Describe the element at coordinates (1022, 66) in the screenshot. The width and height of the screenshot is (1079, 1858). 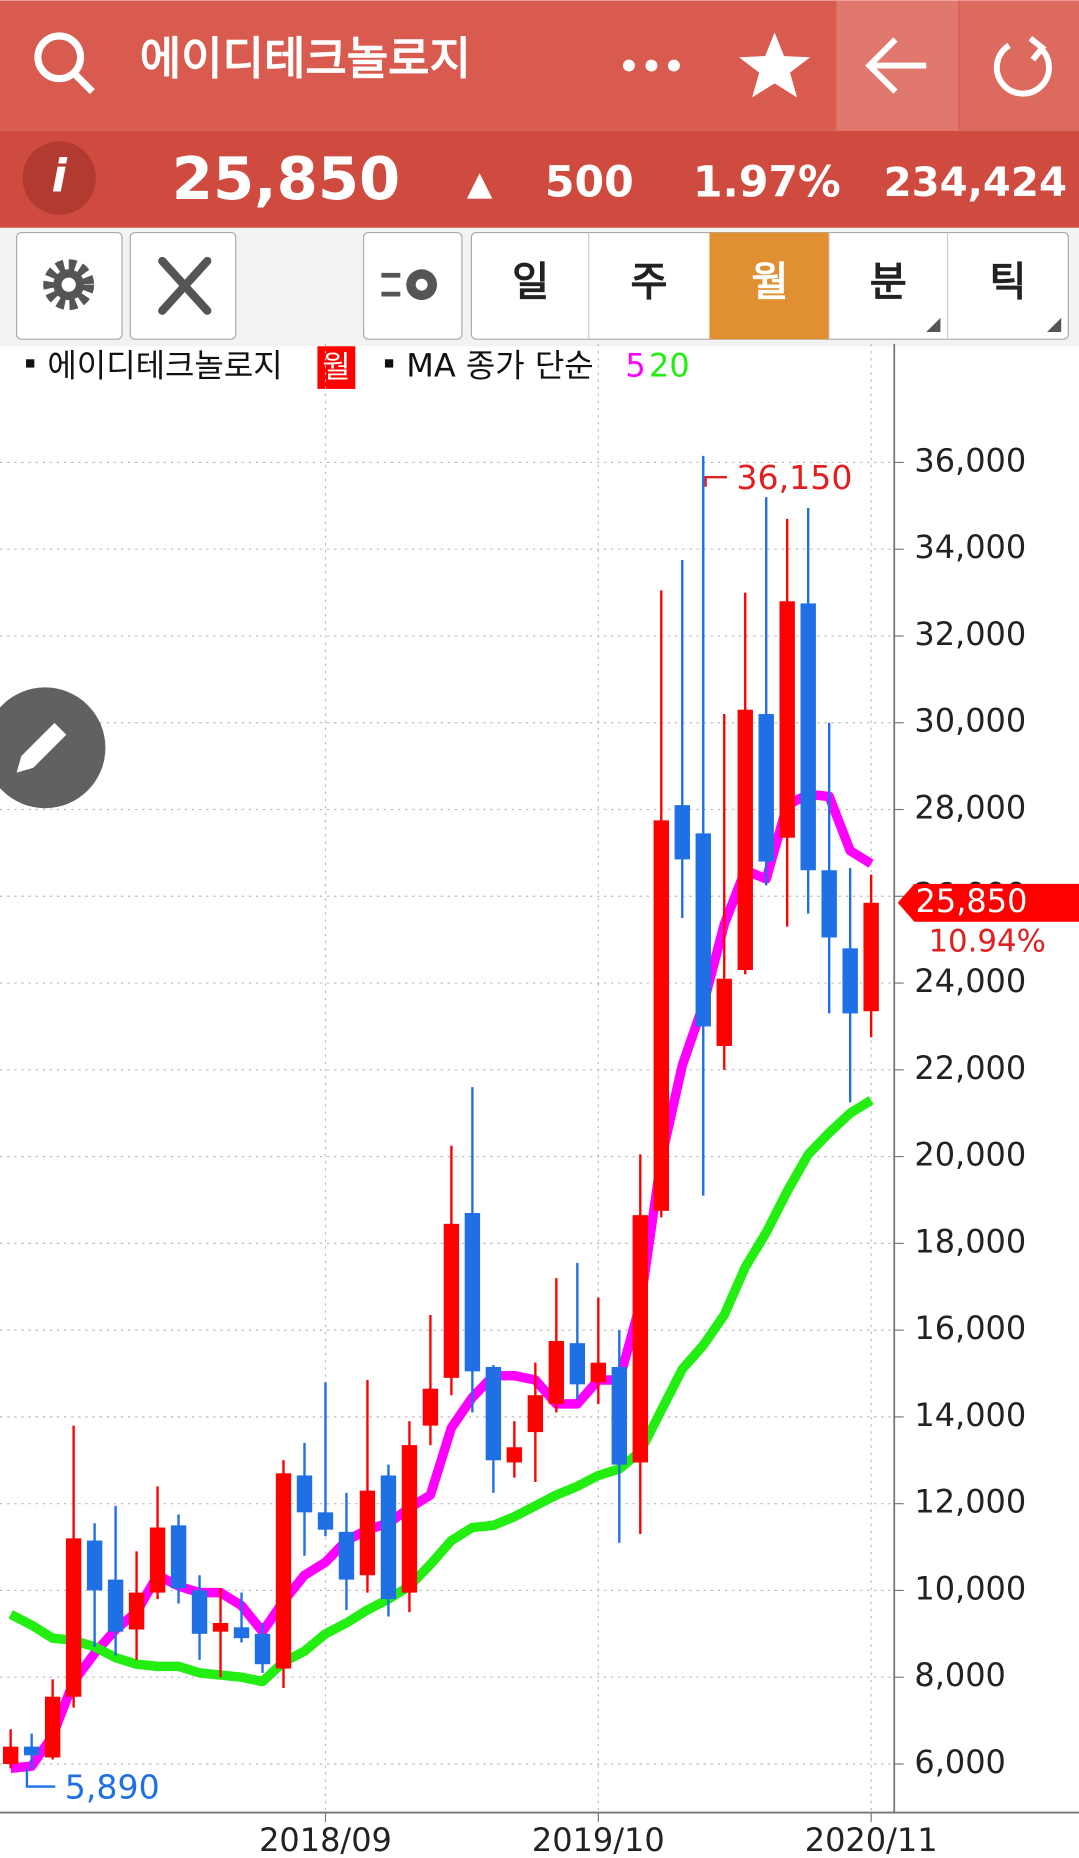
I see `refresh-icon` at that location.